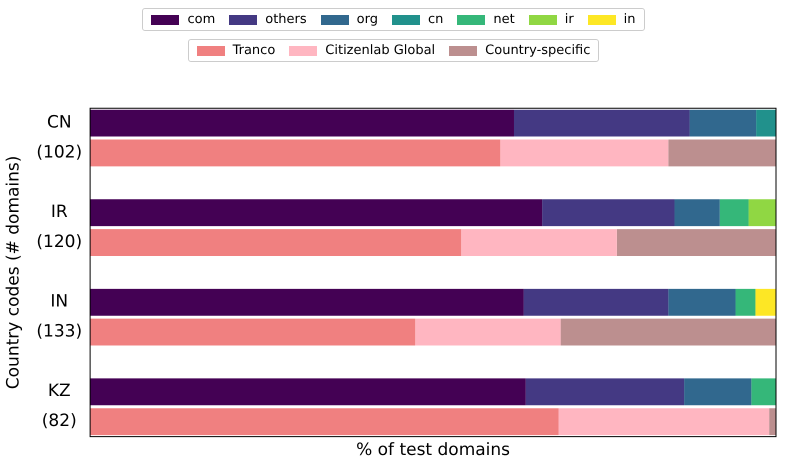 The height and width of the screenshot is (467, 787). I want to click on y-tick-label: IR, so click(59, 212).